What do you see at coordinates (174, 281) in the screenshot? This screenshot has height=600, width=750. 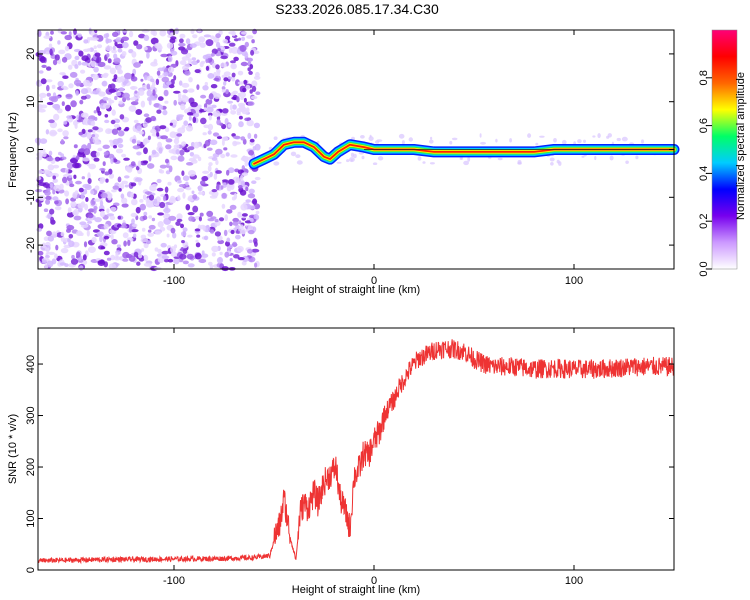 I see `x-tick-label: -100` at bounding box center [174, 281].